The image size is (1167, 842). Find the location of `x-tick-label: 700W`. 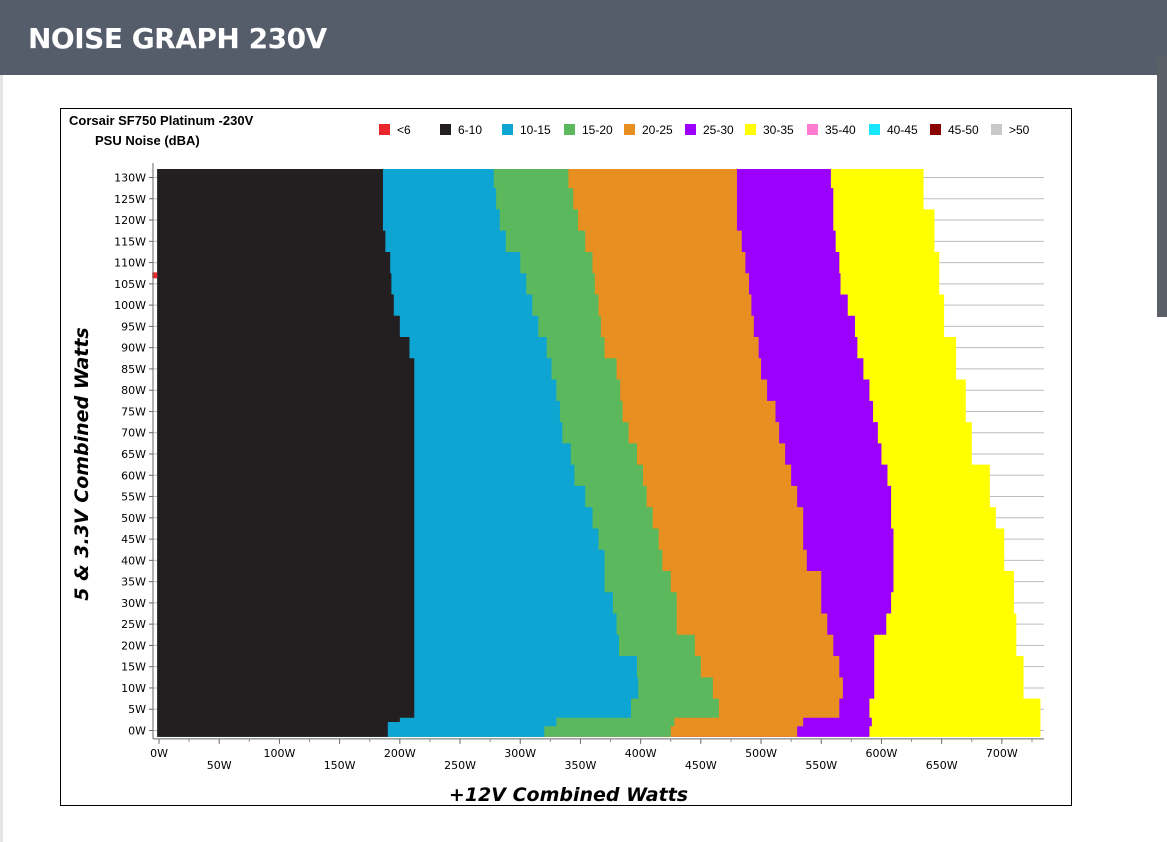

x-tick-label: 700W is located at coordinates (1002, 753).